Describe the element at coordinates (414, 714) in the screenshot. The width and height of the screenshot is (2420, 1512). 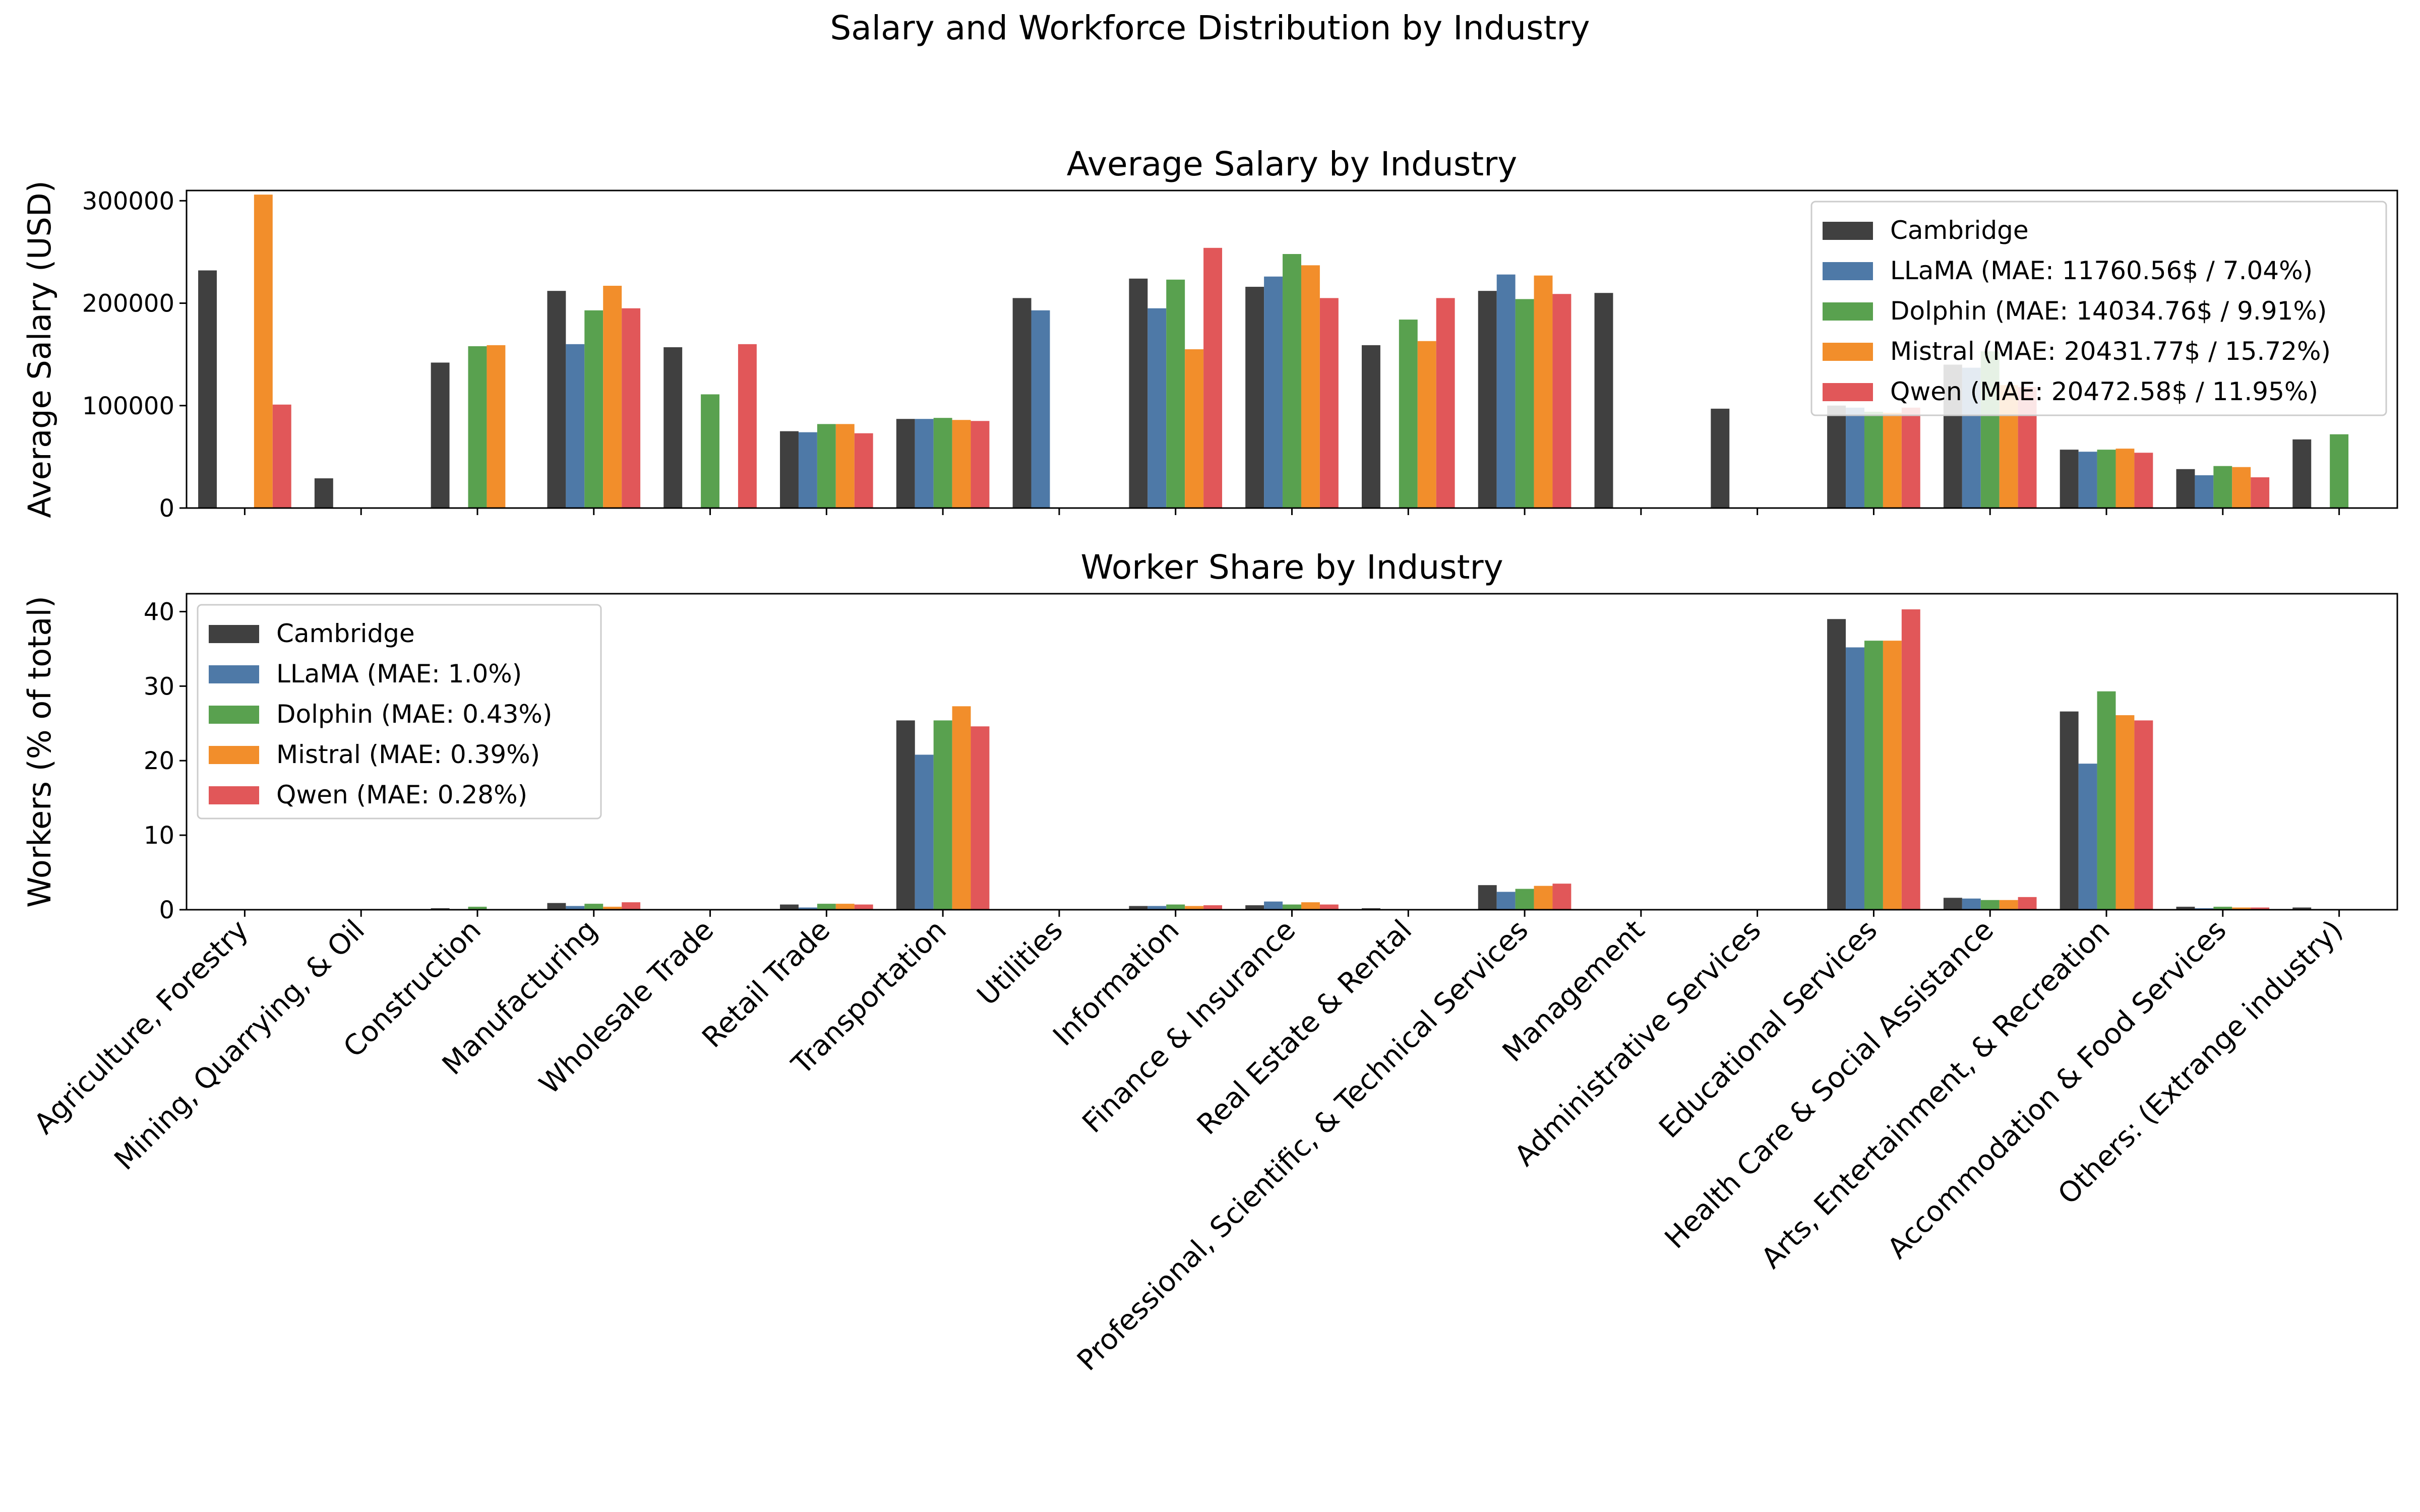
I see `share-legend-label: Dolphin (MAE: 0.43%)` at that location.